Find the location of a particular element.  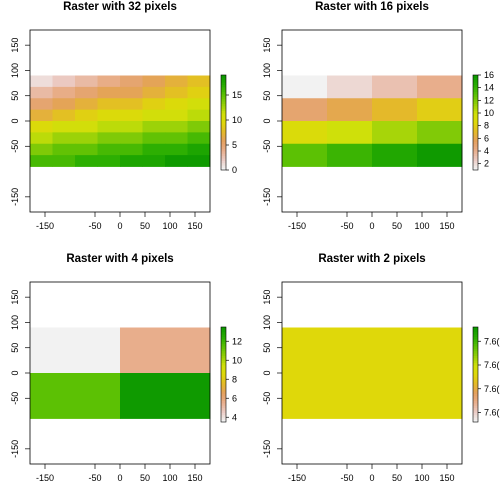

legend-tick-label: 10 is located at coordinates (237, 360).